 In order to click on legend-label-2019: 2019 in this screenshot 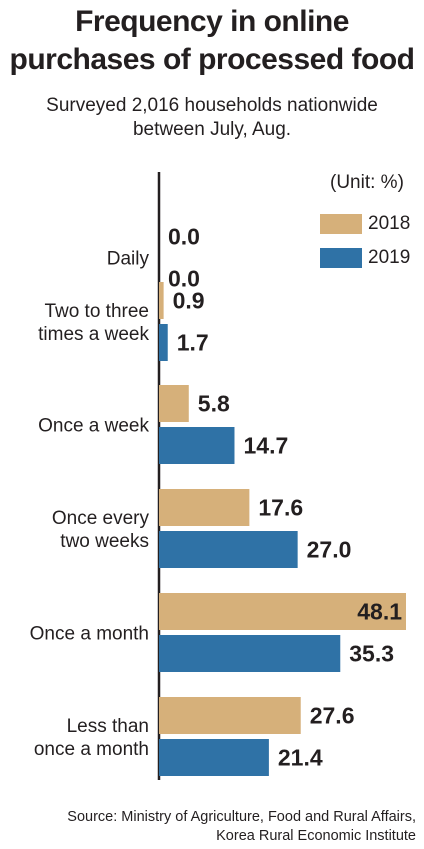, I will do `click(389, 257)`.